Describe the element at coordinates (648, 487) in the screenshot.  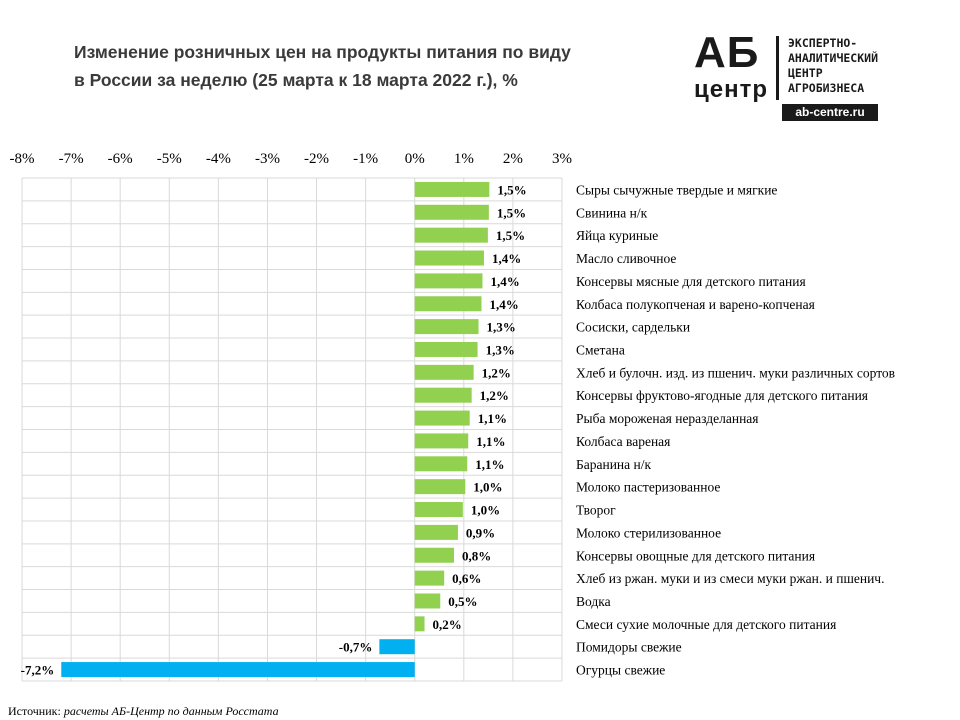
I see `category-label: Молоко пастеризованное` at that location.